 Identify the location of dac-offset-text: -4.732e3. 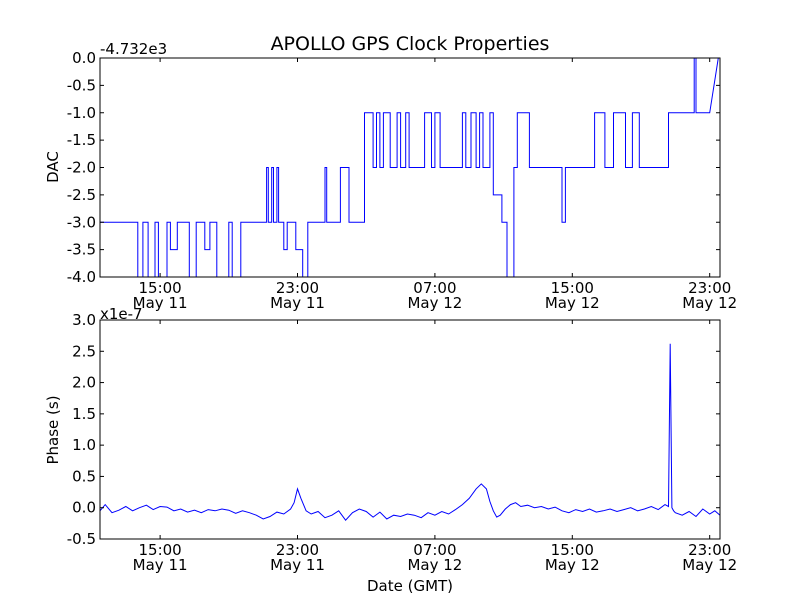
(133, 49).